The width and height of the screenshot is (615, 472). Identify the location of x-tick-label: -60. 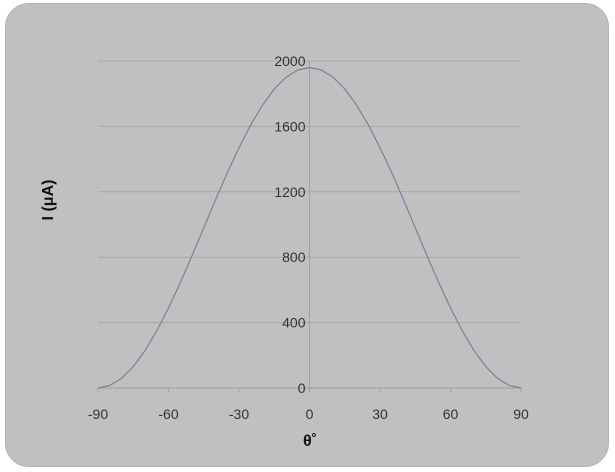
(168, 414).